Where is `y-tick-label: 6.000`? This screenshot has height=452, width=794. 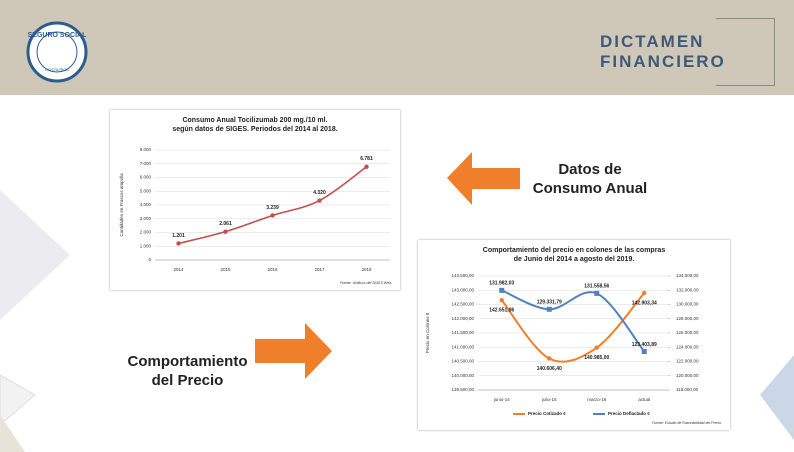
y-tick-label: 6.000 is located at coordinates (146, 177).